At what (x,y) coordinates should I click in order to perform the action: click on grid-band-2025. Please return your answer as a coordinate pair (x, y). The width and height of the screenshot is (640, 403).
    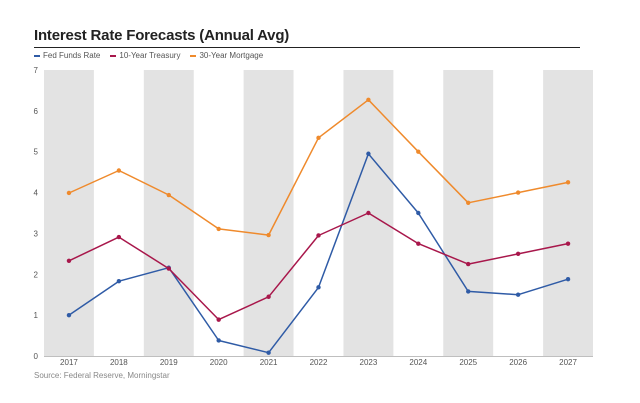
    Looking at the image, I should click on (468, 213).